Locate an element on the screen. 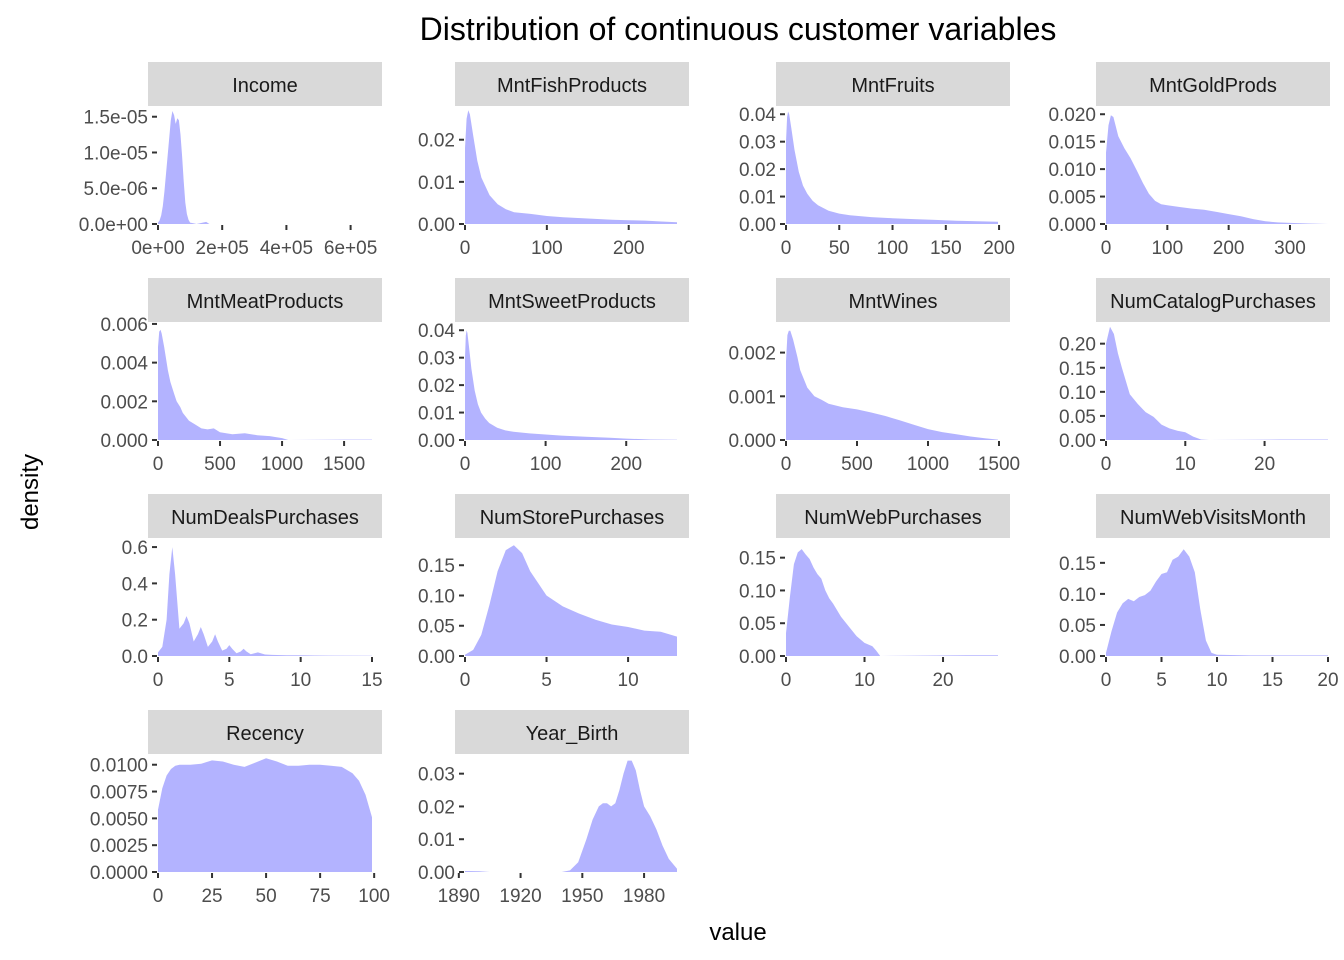 The height and width of the screenshot is (960, 1344). y-tick-label-mntfishproducts: 0.02 is located at coordinates (436, 141).